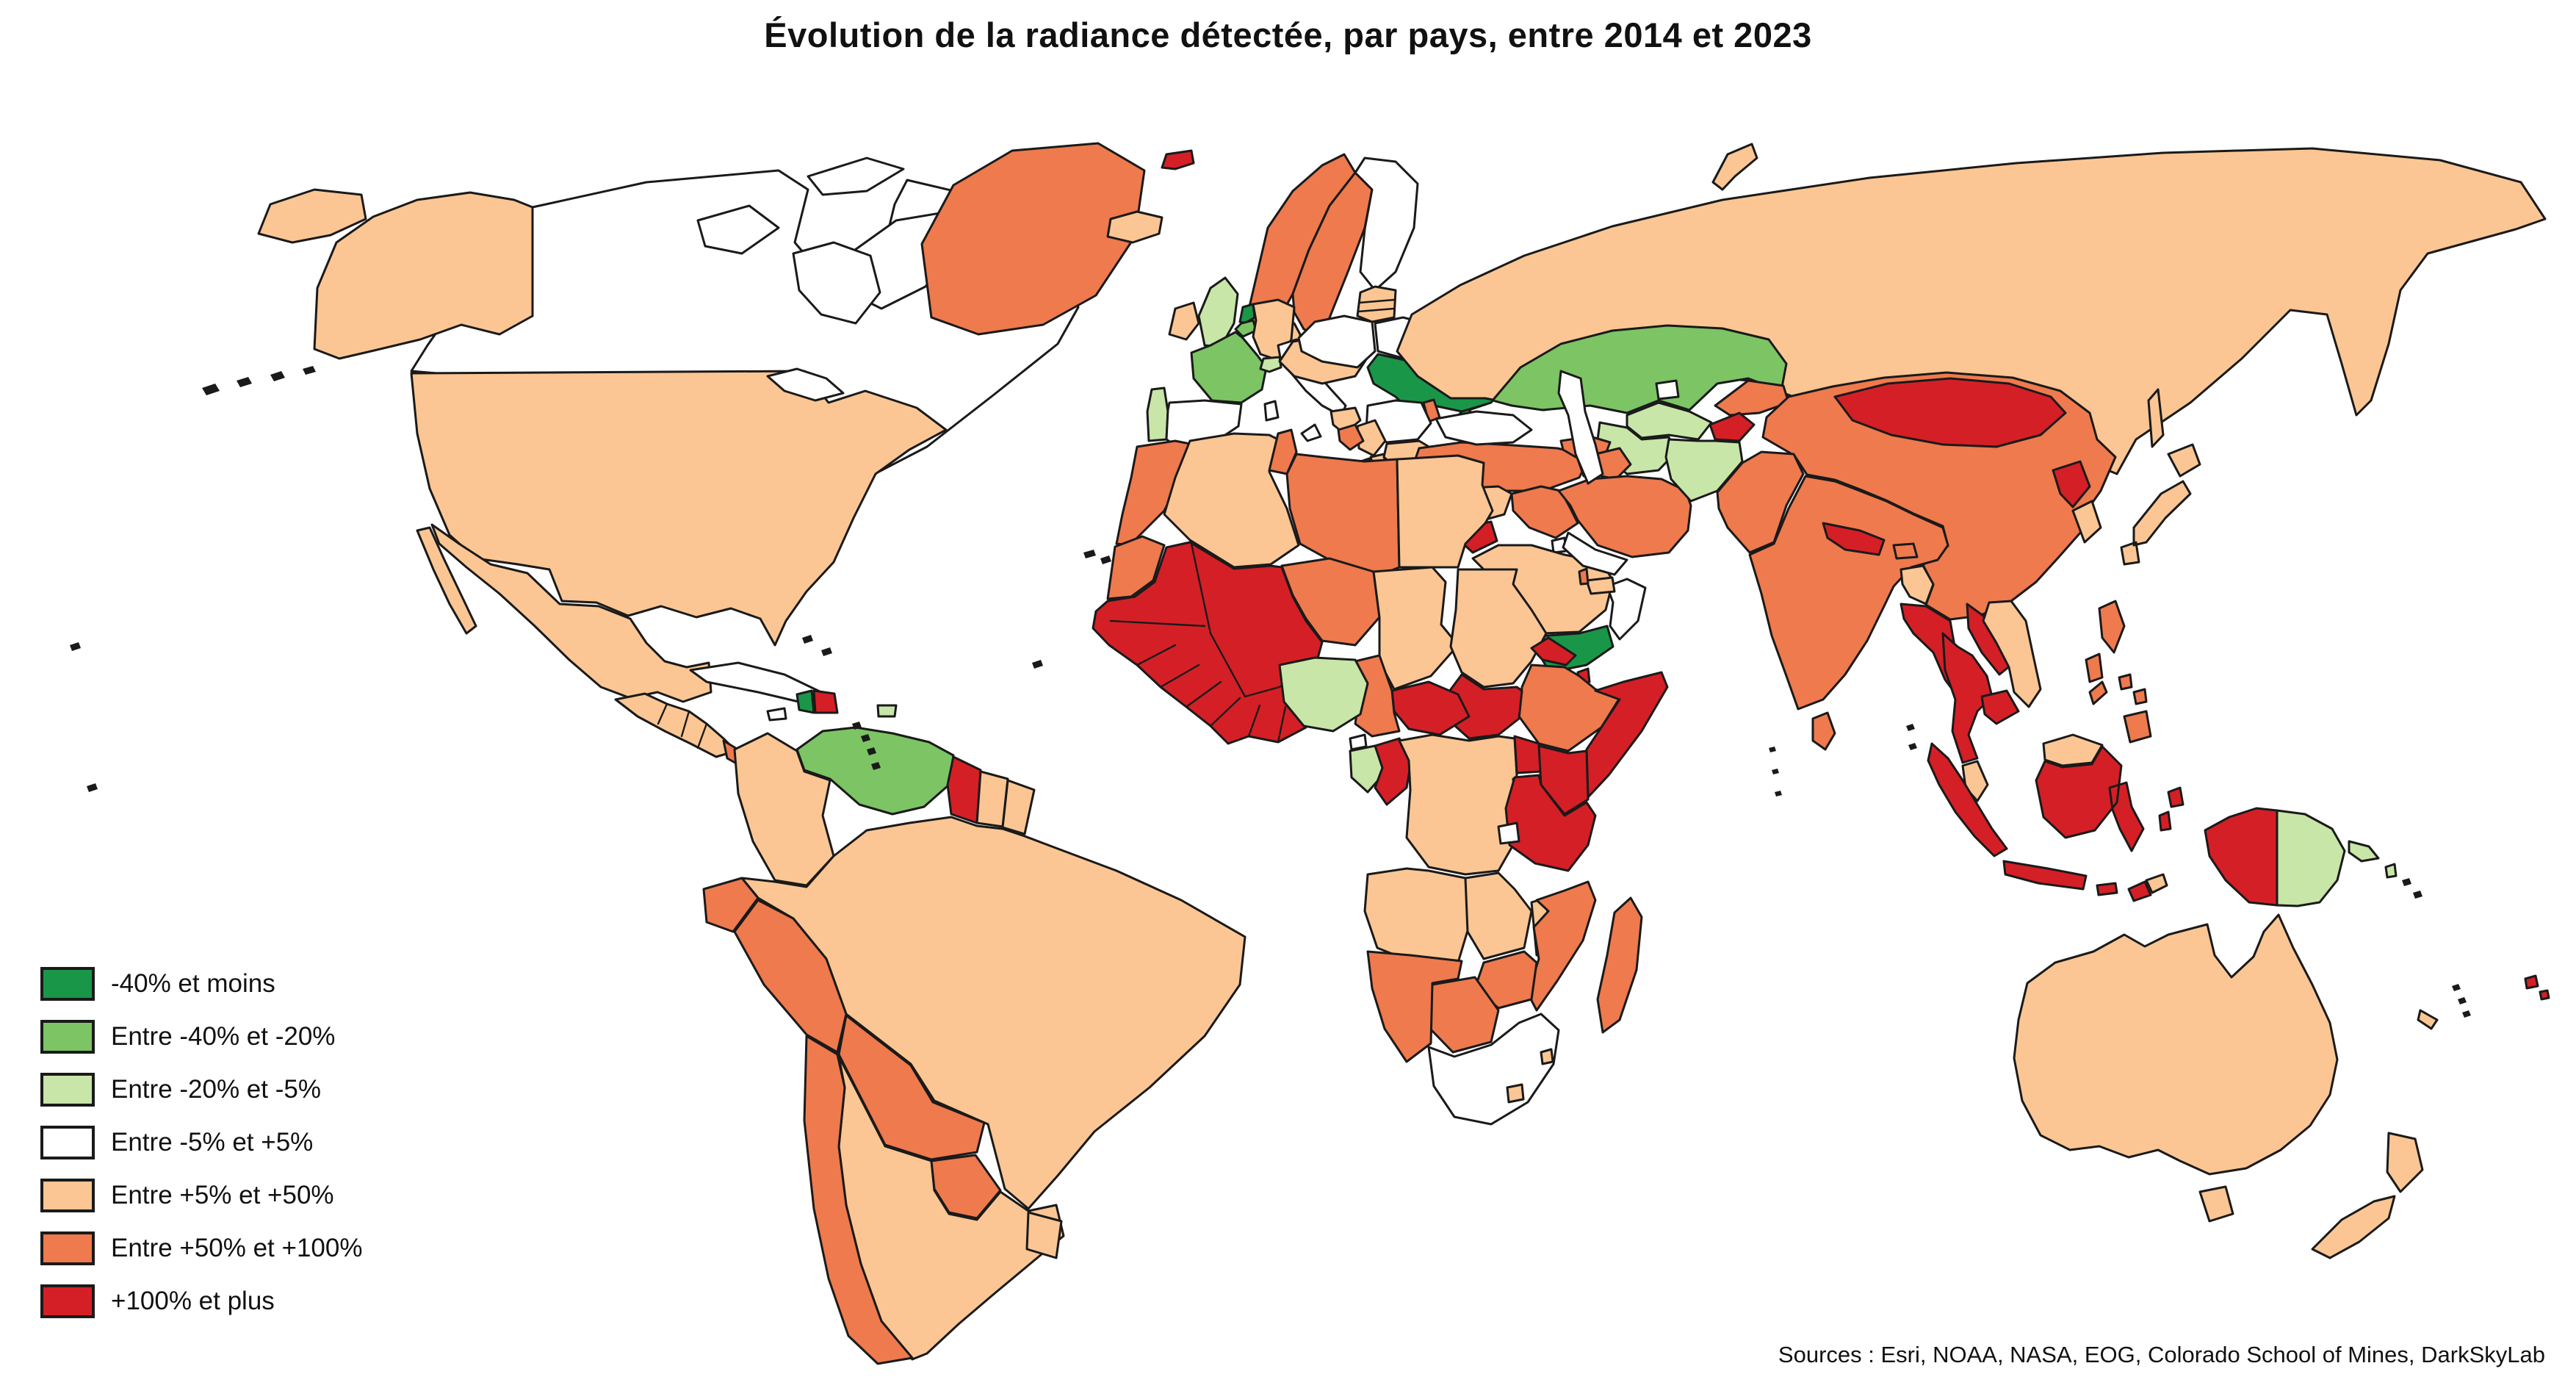 The image size is (2576, 1388). What do you see at coordinates (2176, 1045) in the screenshot?
I see `country-australia` at bounding box center [2176, 1045].